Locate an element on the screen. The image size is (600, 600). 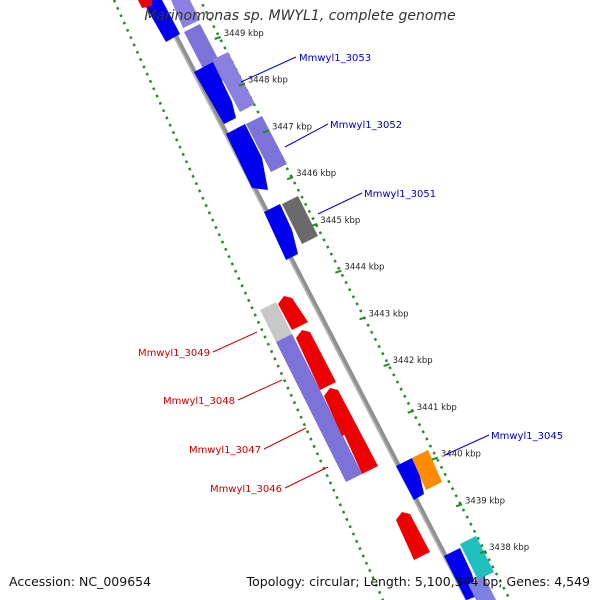
ruler-tick-label: 3448 kbp is located at coordinates (268, 81).